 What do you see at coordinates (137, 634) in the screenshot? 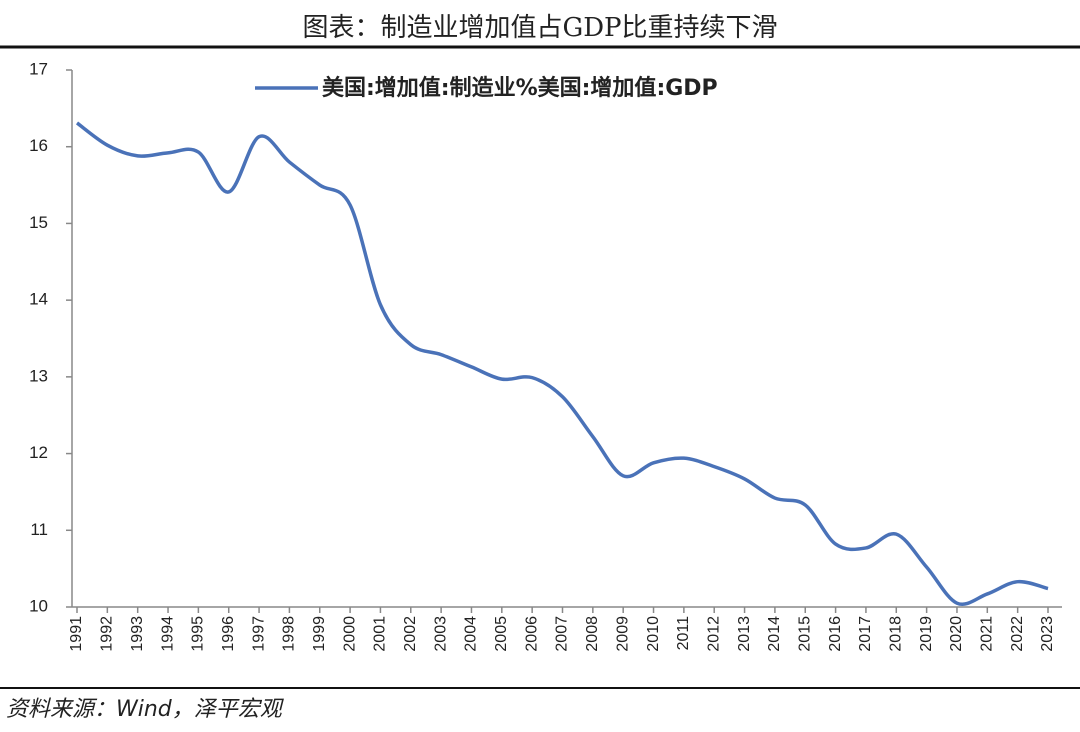
I see `x-tick-label: 1993` at bounding box center [137, 634].